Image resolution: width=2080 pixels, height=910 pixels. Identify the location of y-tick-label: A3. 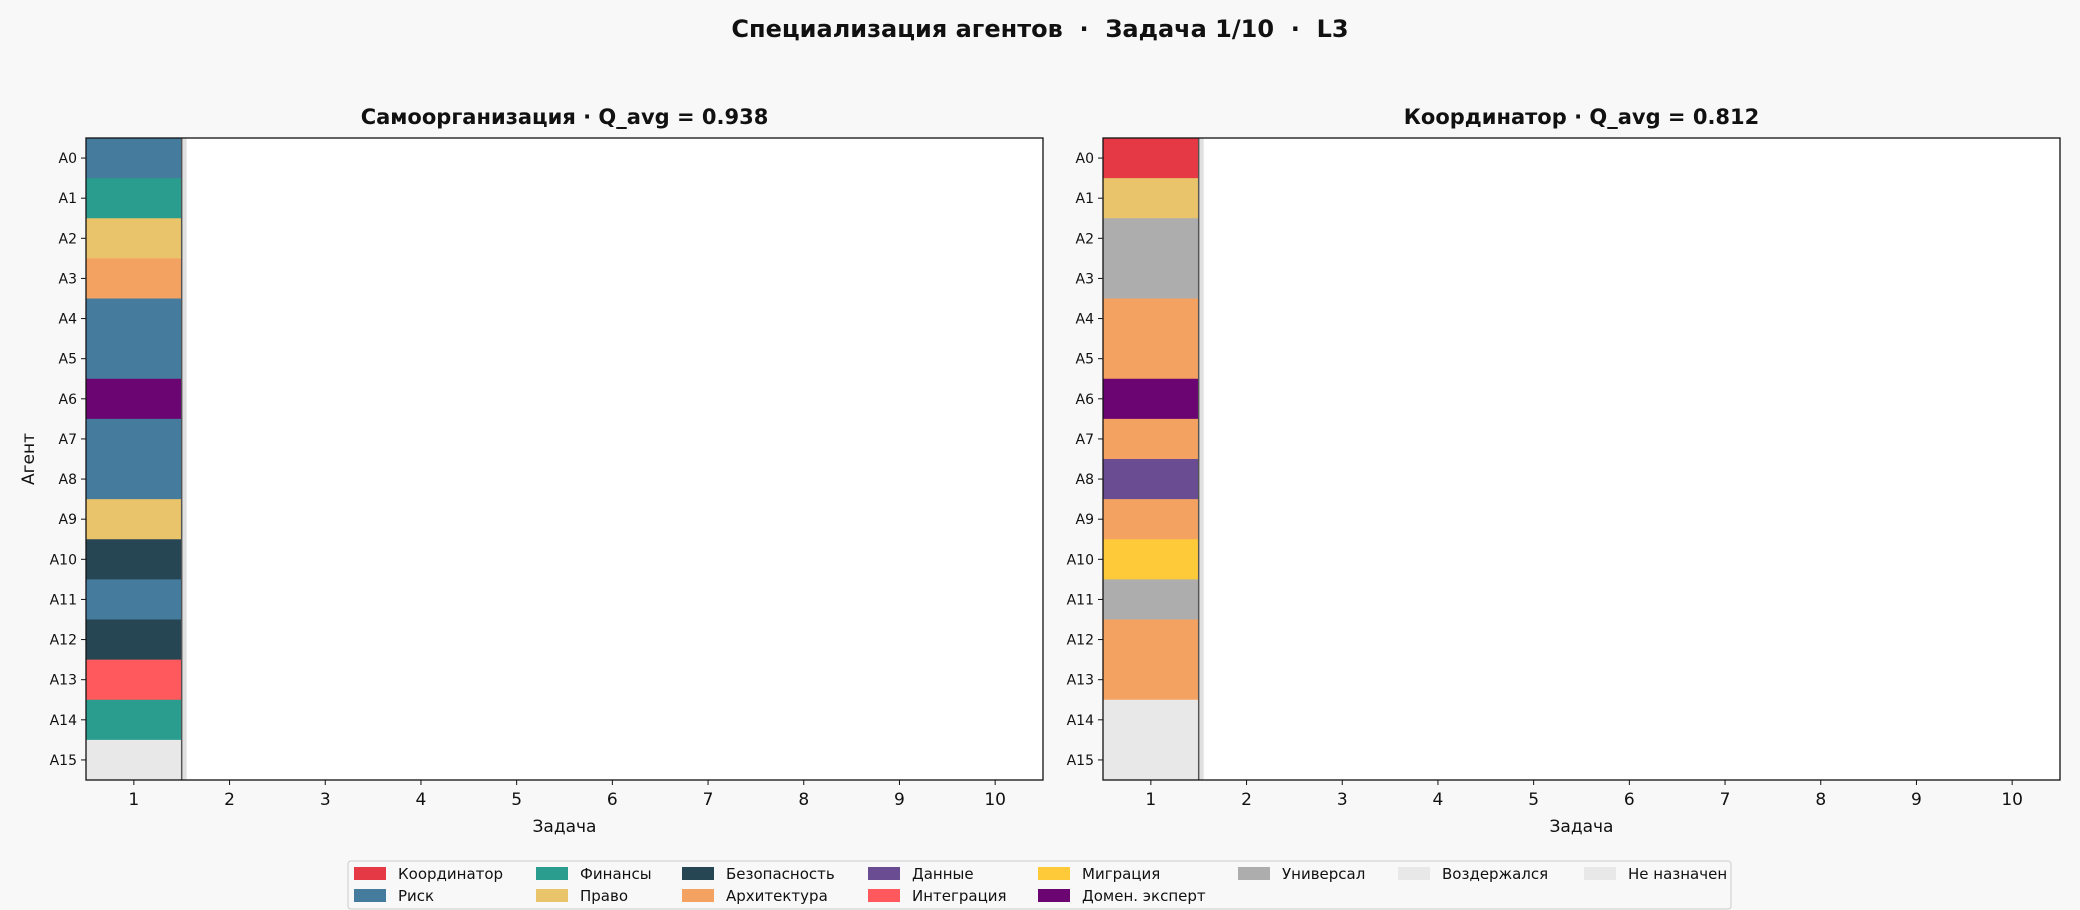
(68, 279).